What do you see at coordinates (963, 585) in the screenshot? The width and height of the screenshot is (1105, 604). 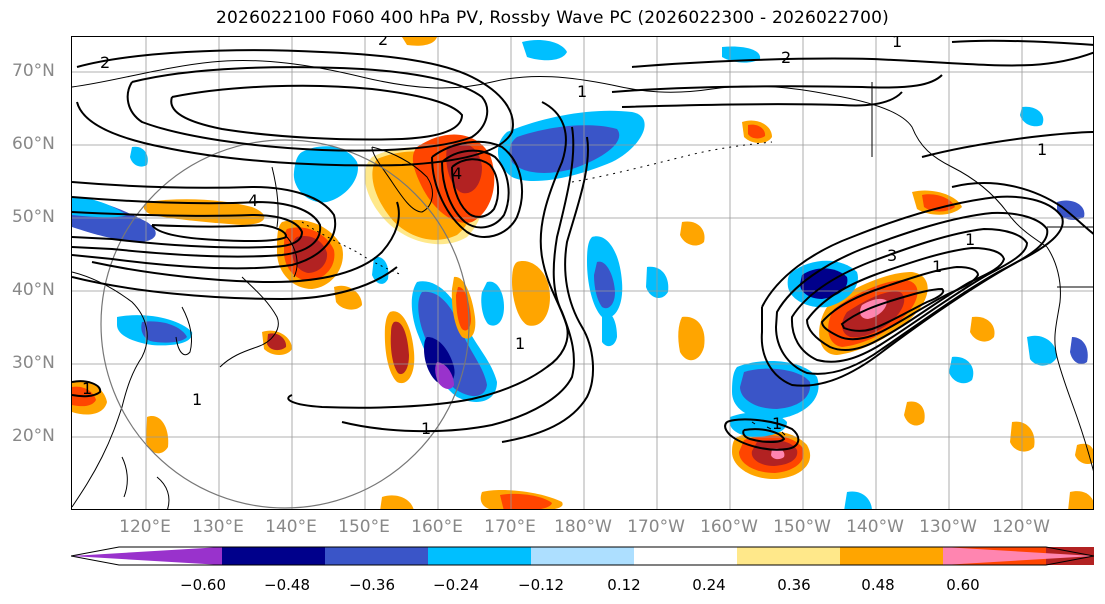 I see `colorbar-tick: 0.60` at bounding box center [963, 585].